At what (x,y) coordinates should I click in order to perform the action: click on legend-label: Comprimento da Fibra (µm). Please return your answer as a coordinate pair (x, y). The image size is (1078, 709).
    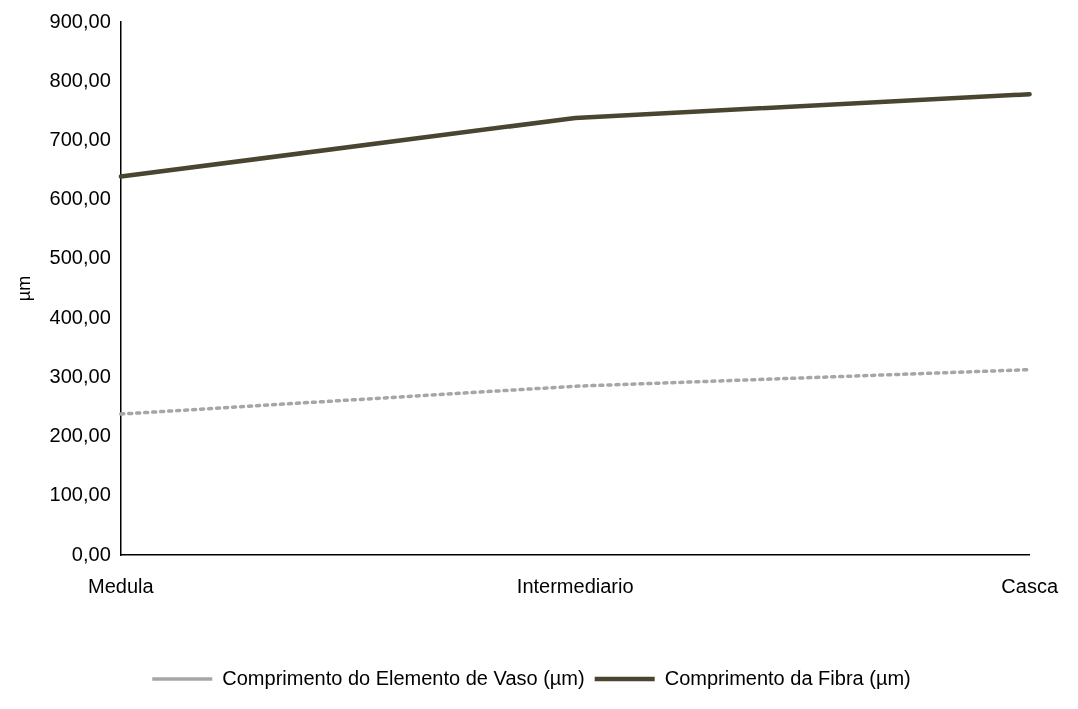
    Looking at the image, I should click on (787, 677).